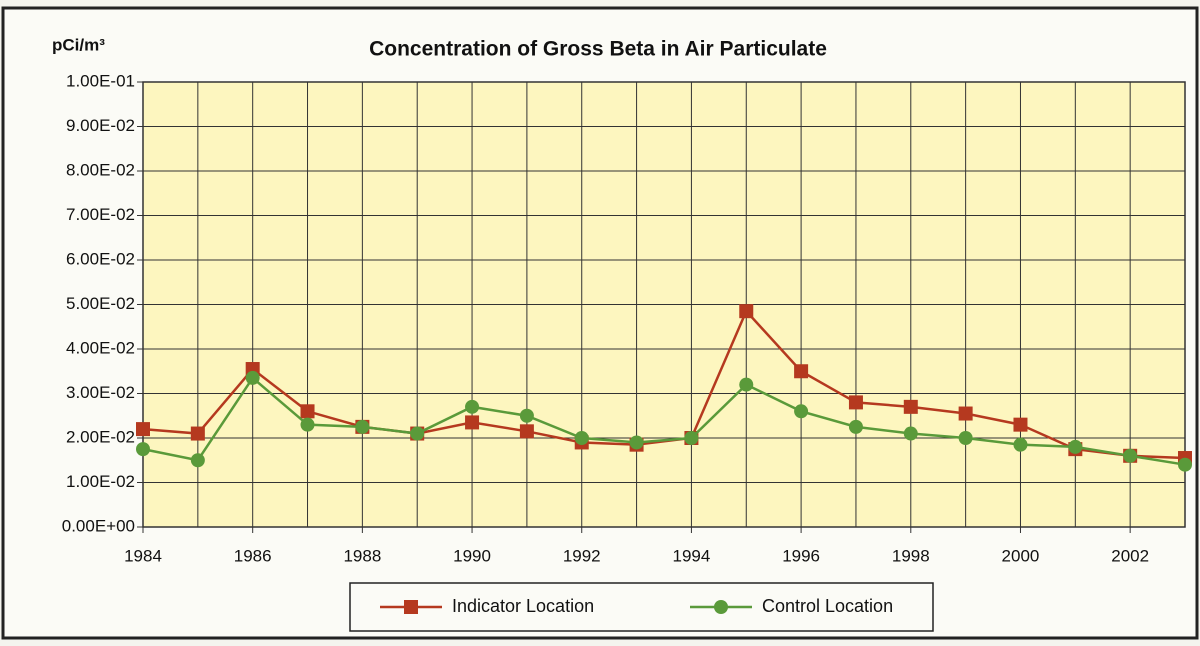  I want to click on y-tick-label: 0.00E+00, so click(98, 525).